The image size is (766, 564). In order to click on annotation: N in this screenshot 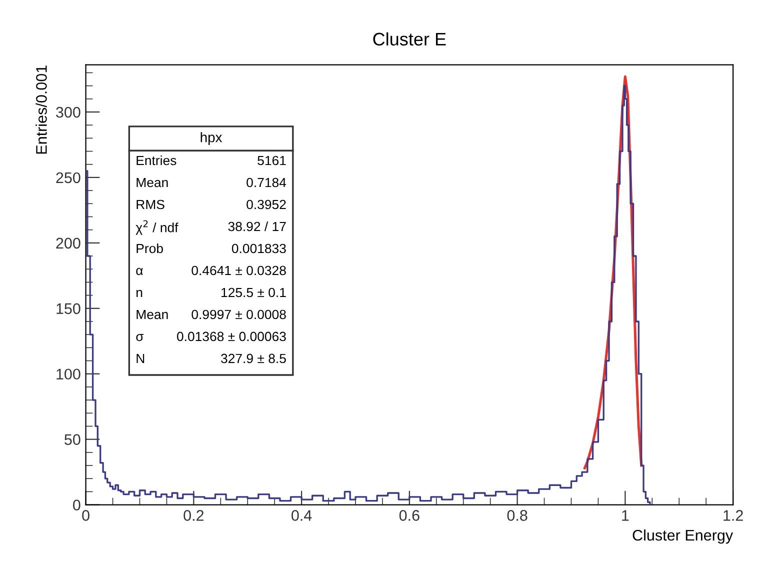, I will do `click(140, 359)`.